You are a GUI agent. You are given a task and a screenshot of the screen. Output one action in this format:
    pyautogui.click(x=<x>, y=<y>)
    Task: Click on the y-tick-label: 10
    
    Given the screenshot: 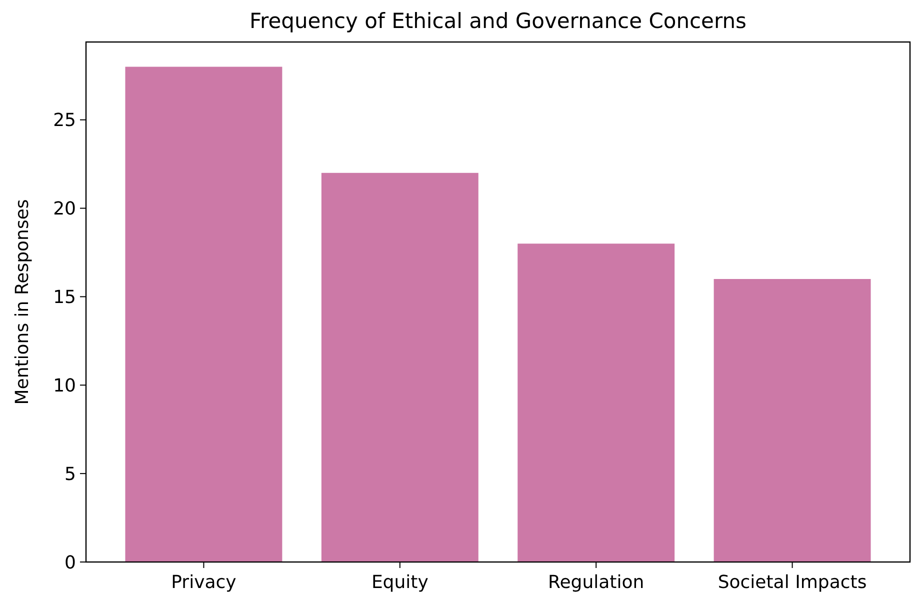 What is the action you would take?
    pyautogui.click(x=64, y=385)
    